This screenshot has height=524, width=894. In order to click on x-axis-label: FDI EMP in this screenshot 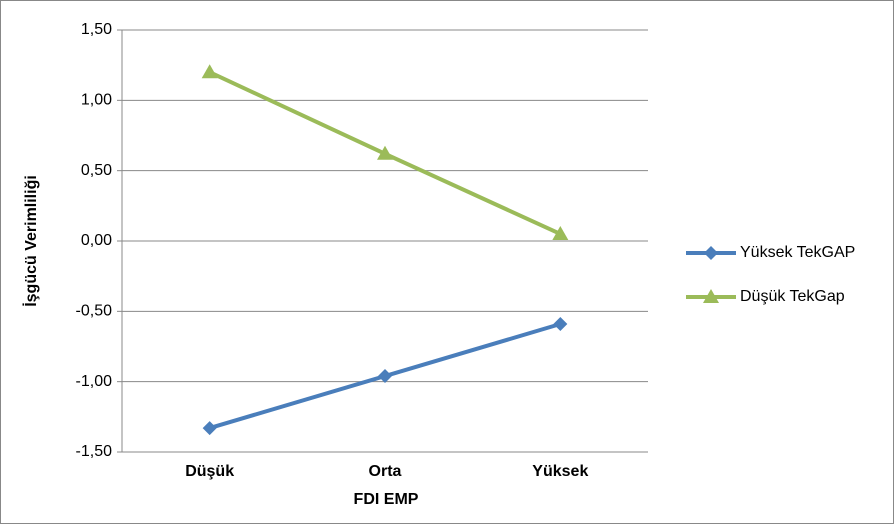, I will do `click(386, 499)`.